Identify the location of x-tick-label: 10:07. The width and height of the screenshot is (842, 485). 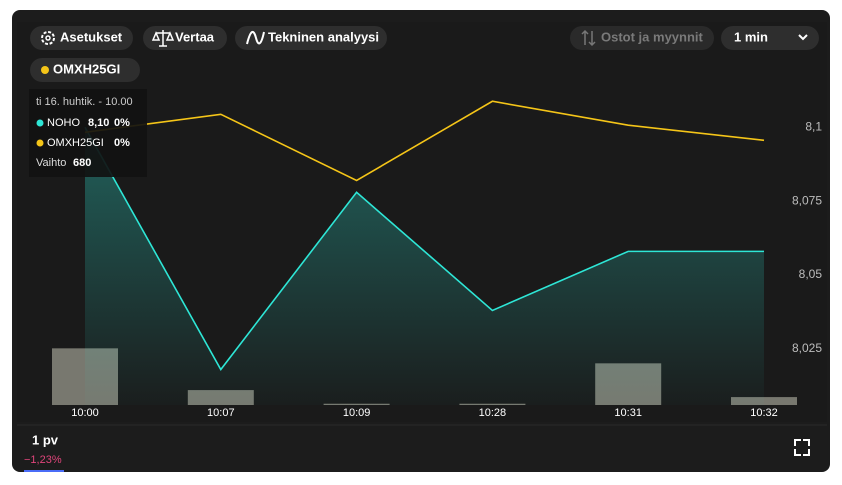
(221, 413).